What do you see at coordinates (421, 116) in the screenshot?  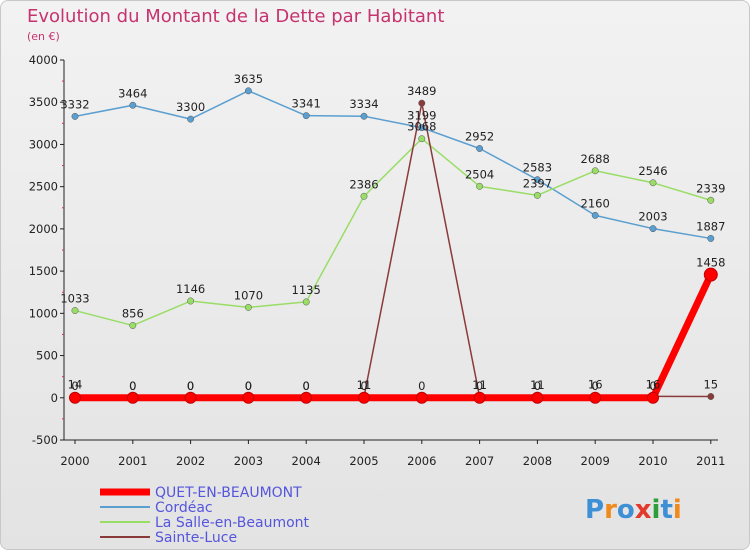 I see `data-label: 3199` at bounding box center [421, 116].